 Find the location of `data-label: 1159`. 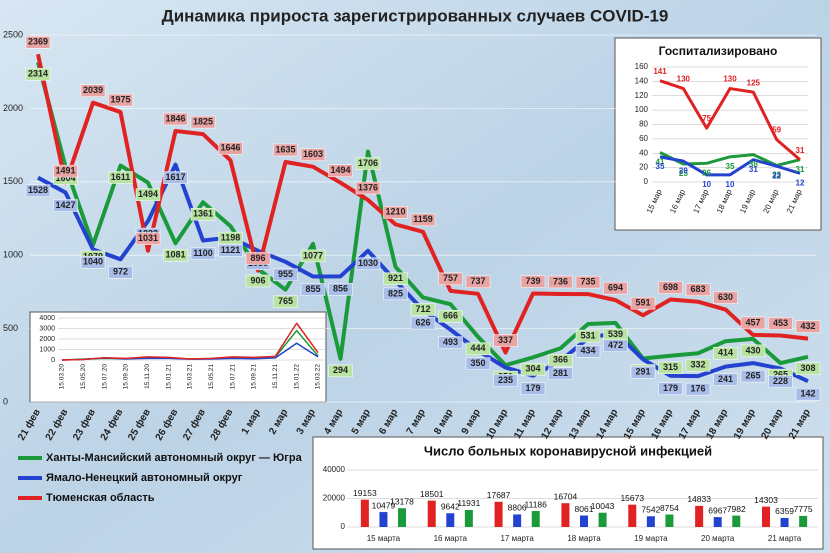

data-label: 1159 is located at coordinates (423, 219).